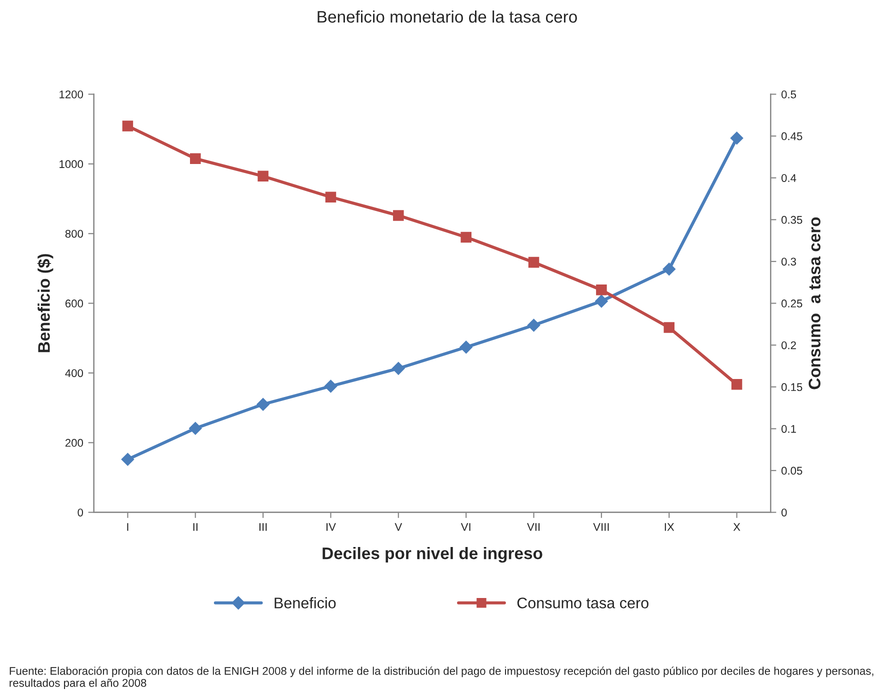 The width and height of the screenshot is (894, 698). I want to click on legend-label: Consumo tasa cero, so click(582, 603).